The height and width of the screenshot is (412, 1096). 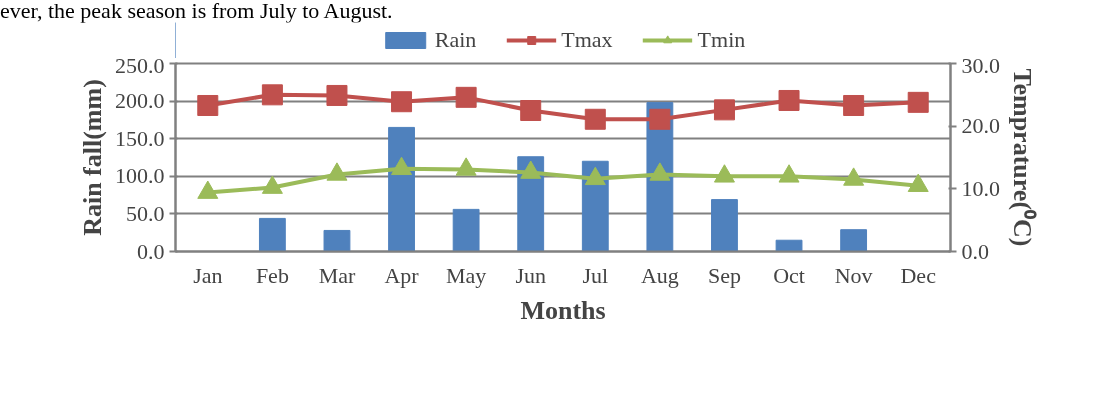 What do you see at coordinates (724, 275) in the screenshot?
I see `x-tick-label: Sep` at bounding box center [724, 275].